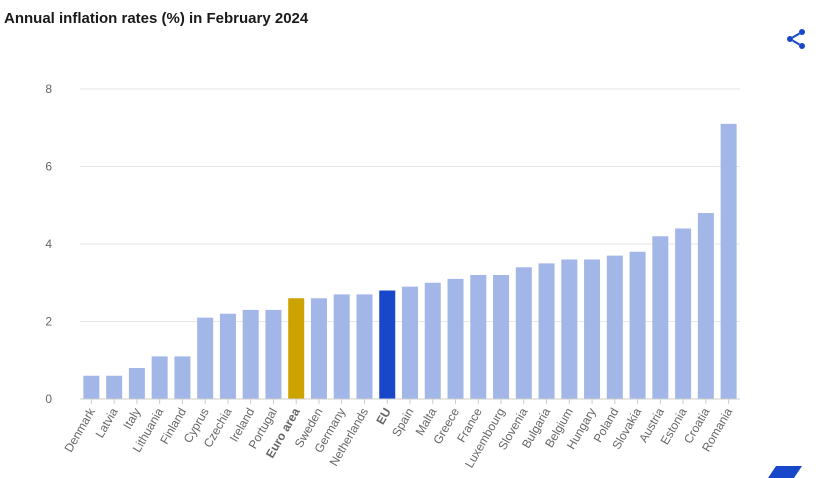 The width and height of the screenshot is (836, 478). Describe the element at coordinates (136, 383) in the screenshot. I see `bar-italy` at that location.